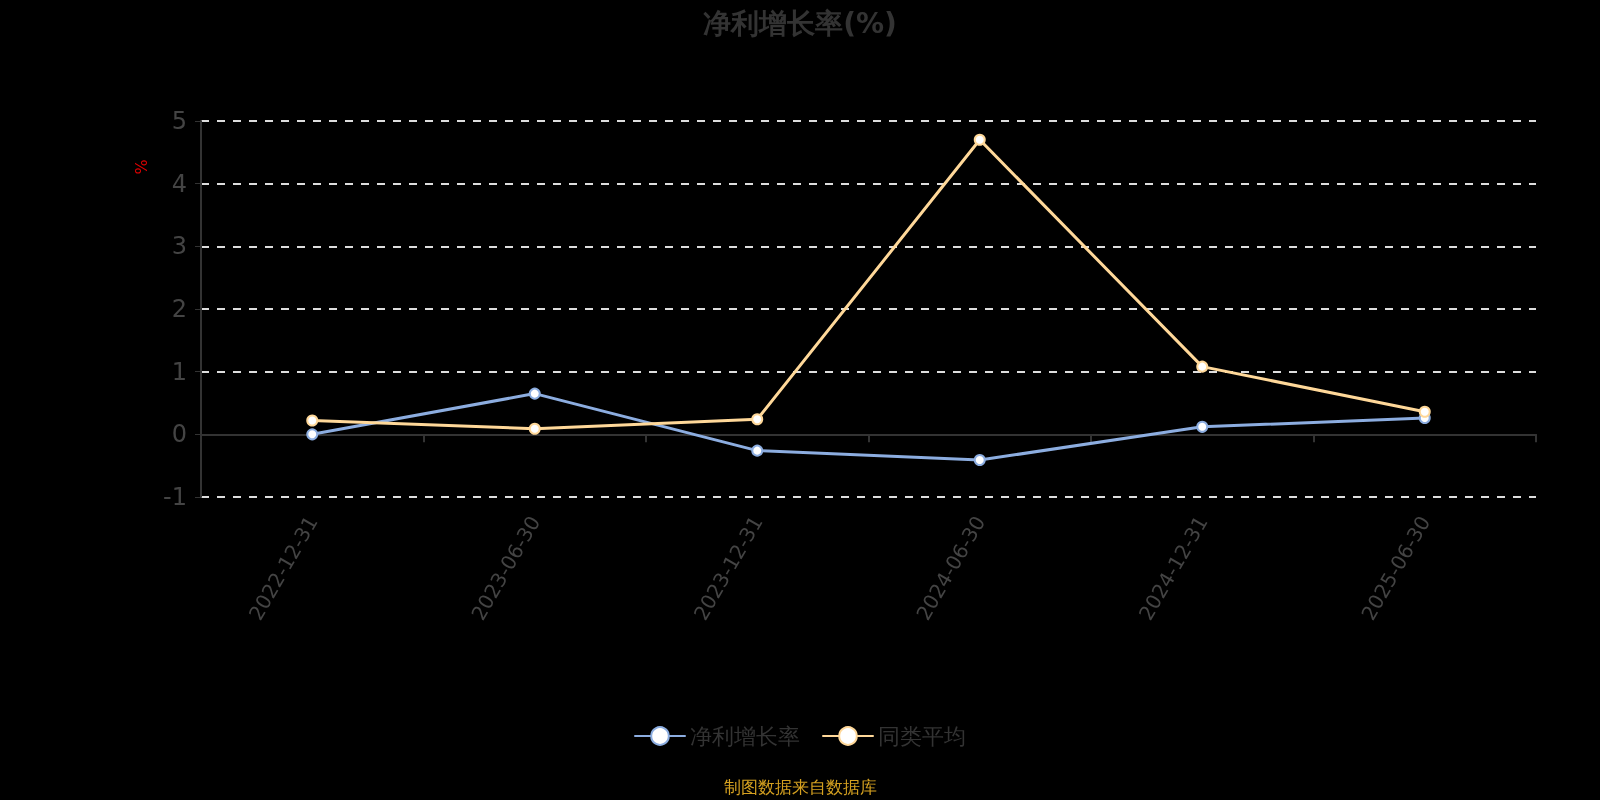 The width and height of the screenshot is (1600, 800). I want to click on y-tick-label: 3, so click(179, 246).